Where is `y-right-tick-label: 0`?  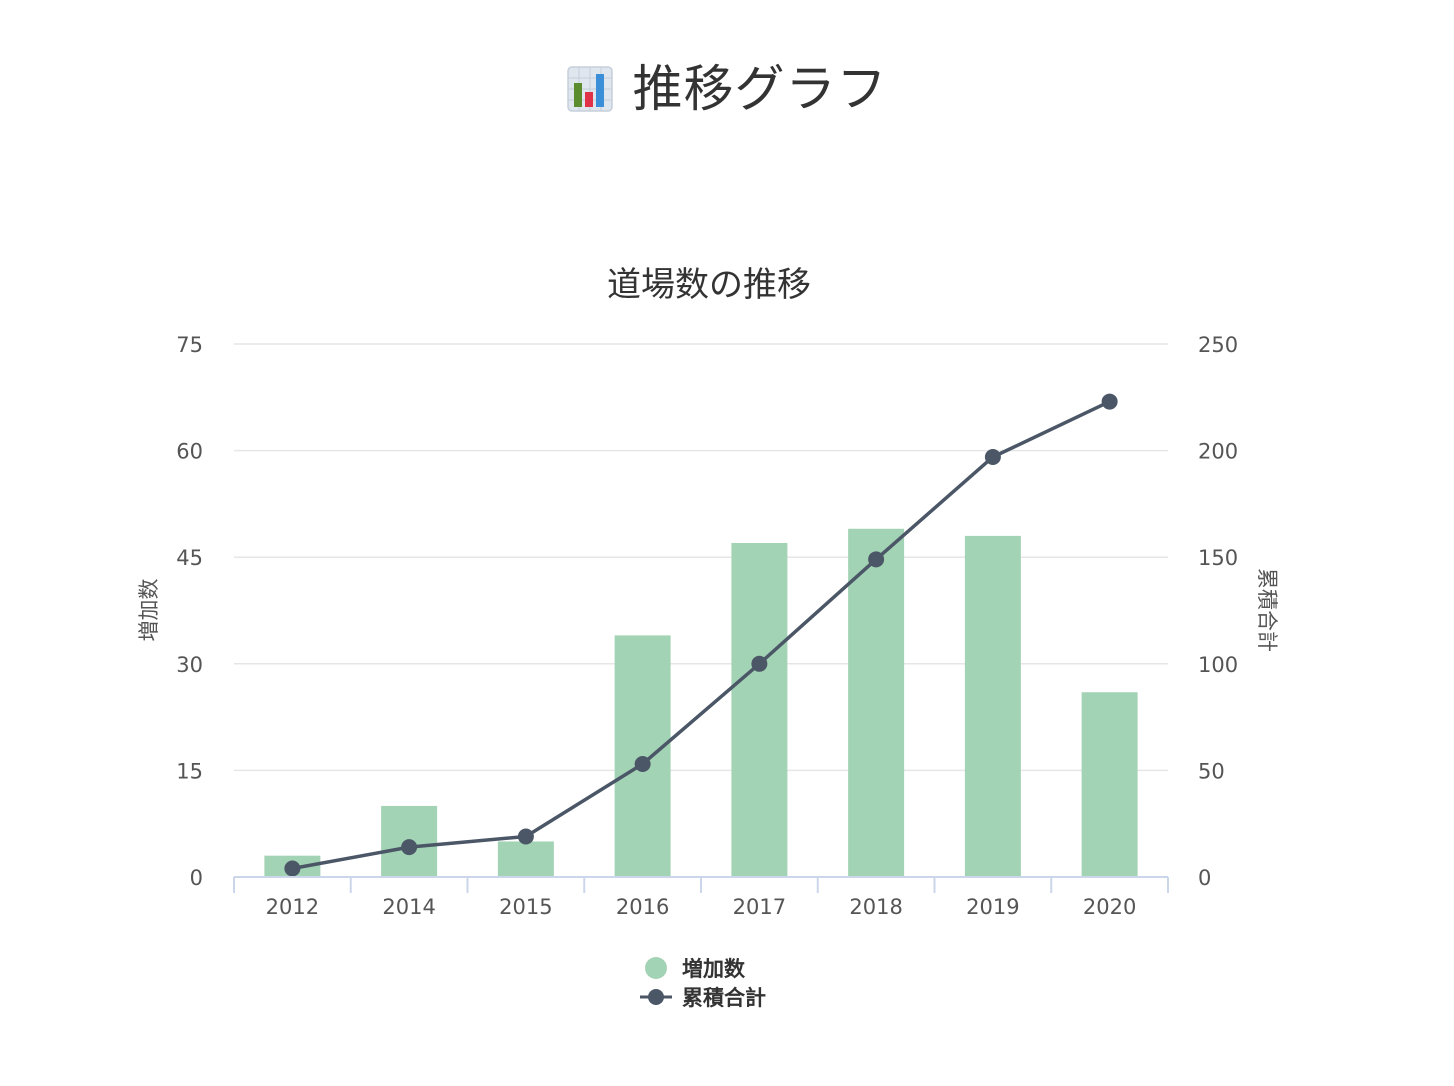 y-right-tick-label: 0 is located at coordinates (1204, 878).